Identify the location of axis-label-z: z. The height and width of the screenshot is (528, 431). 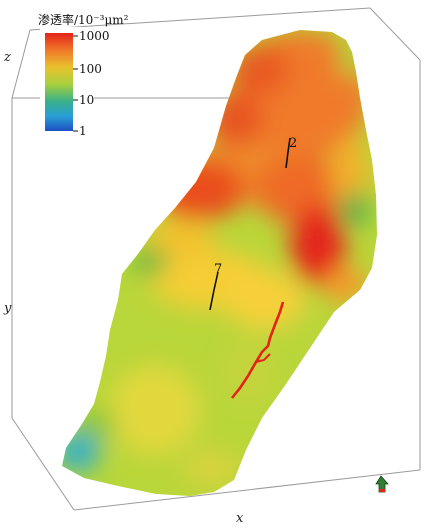
(7, 57).